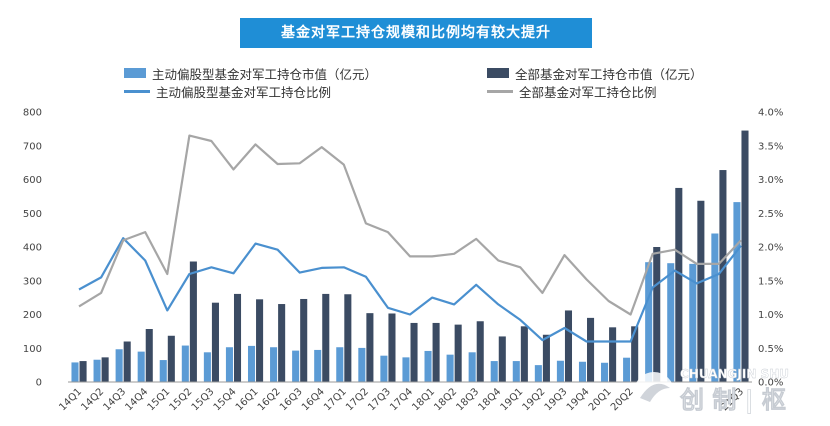  Describe the element at coordinates (770, 315) in the screenshot. I see `y-right-tick-label: 1.0%` at that location.